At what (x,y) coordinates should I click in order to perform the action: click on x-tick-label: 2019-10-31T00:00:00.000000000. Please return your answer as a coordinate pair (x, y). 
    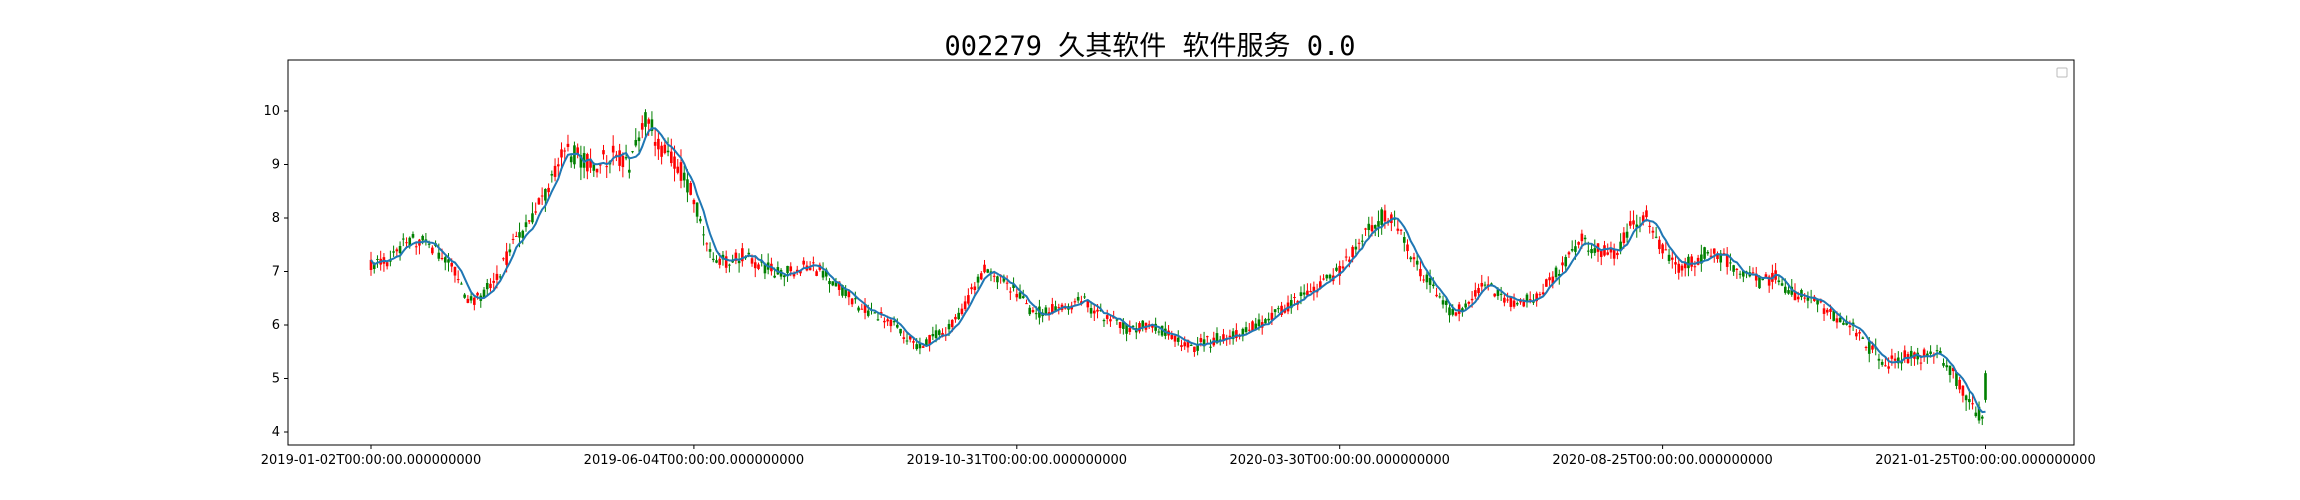
    Looking at the image, I should click on (1017, 460).